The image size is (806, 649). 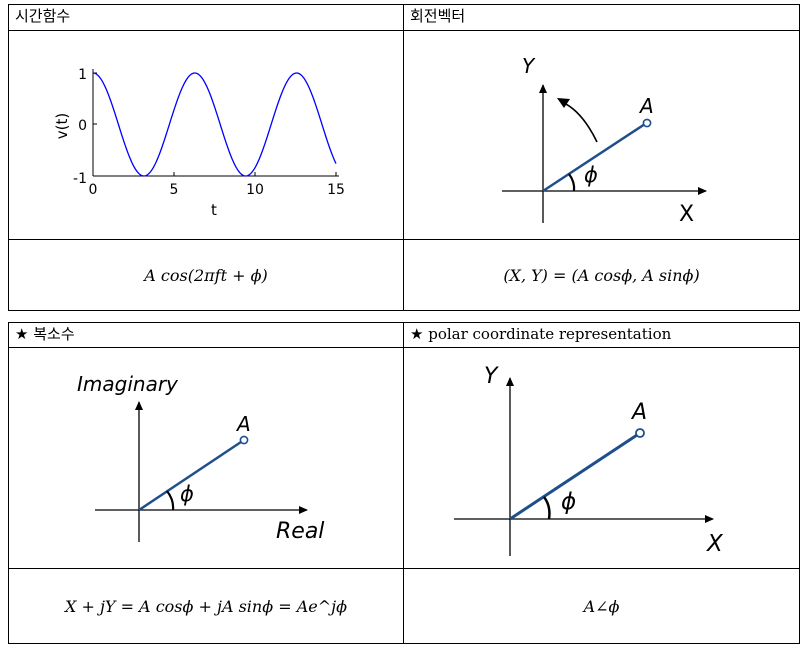 I want to click on complex-formula: X + jY = A cosϕ + jA sinϕ = Ae^jϕ, so click(x=205, y=606).